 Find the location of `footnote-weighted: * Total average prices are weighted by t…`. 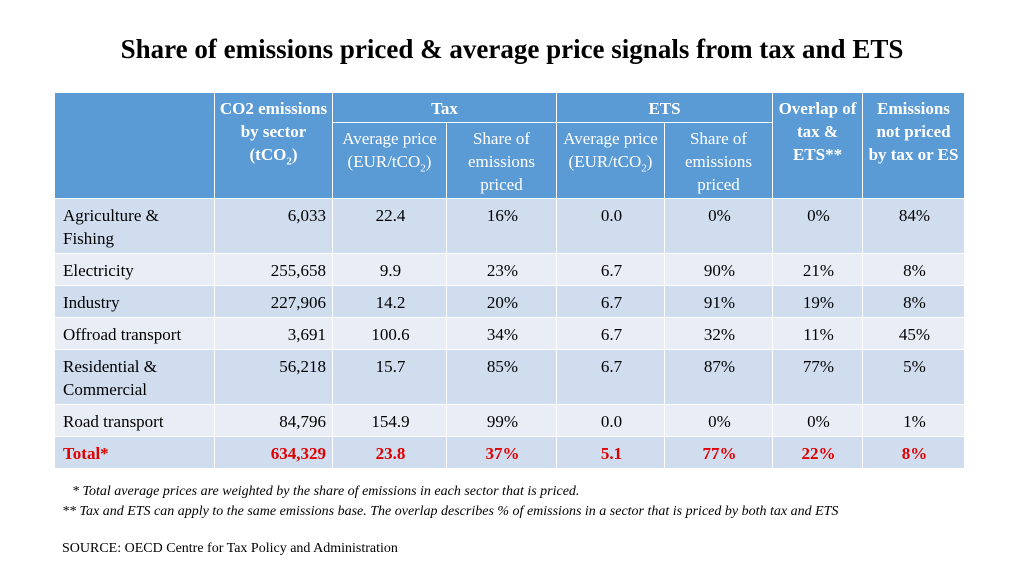

footnote-weighted: * Total average prices are weighted by t… is located at coordinates (326, 491).